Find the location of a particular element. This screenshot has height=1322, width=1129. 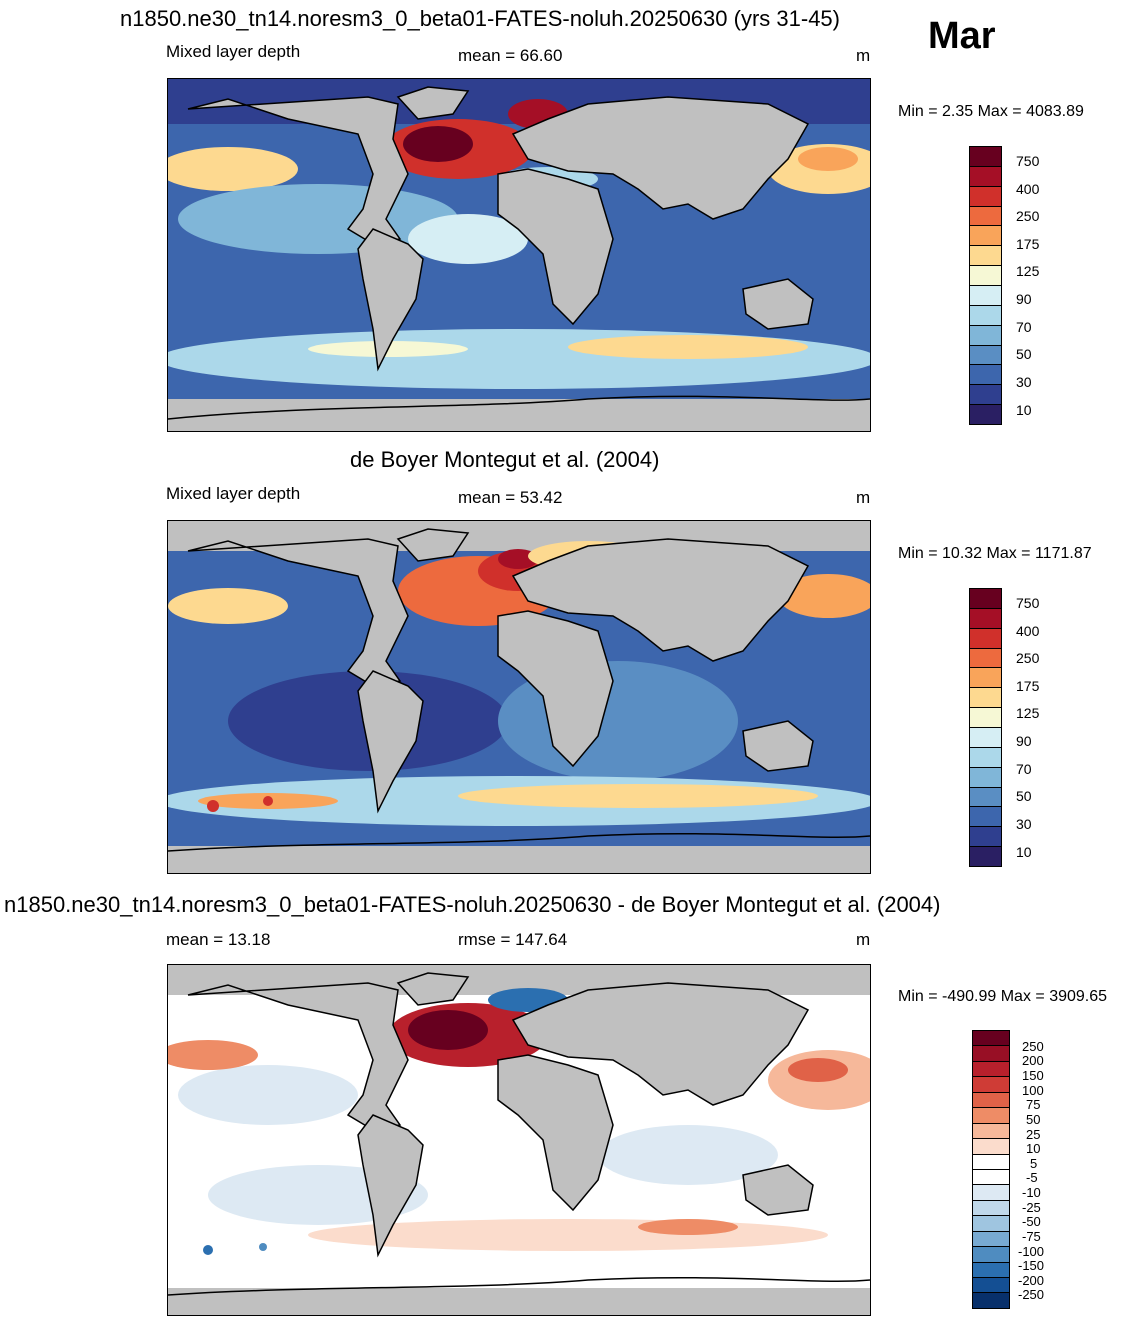

panel3-colorbar-label: -5 is located at coordinates (1032, 1177).